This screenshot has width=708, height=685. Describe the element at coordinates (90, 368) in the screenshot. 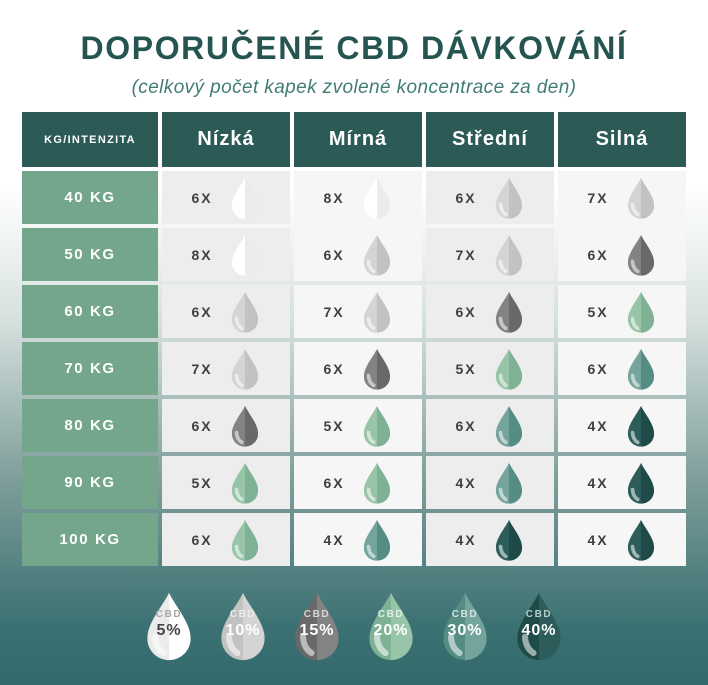

I see `row-label-70-kg: 70 KG` at that location.